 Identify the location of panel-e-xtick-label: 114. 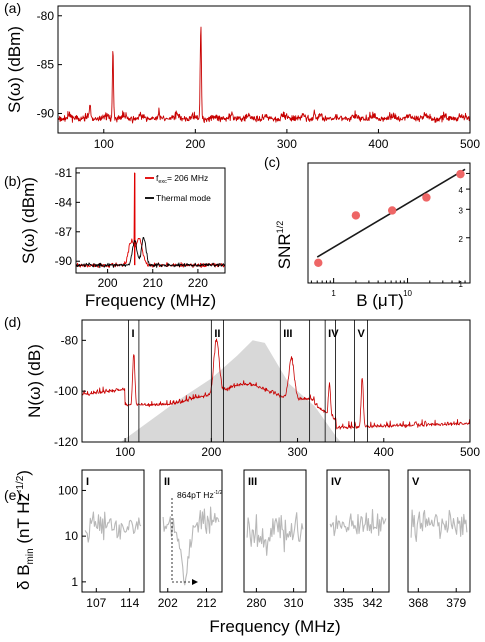
(129, 603).